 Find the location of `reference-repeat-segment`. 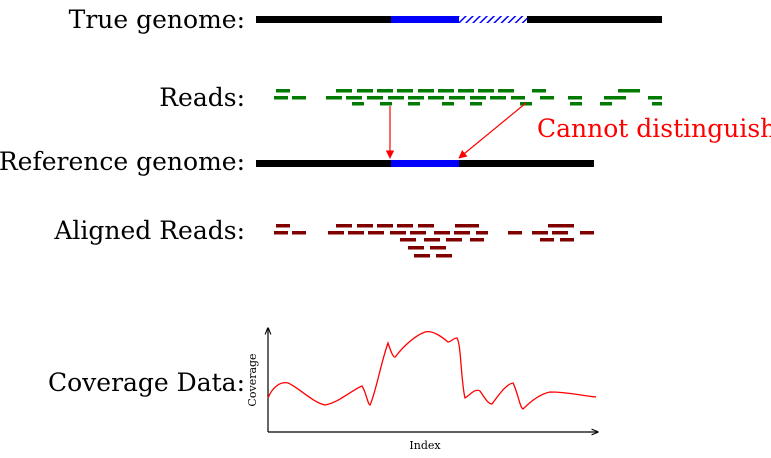

reference-repeat-segment is located at coordinates (425, 163).